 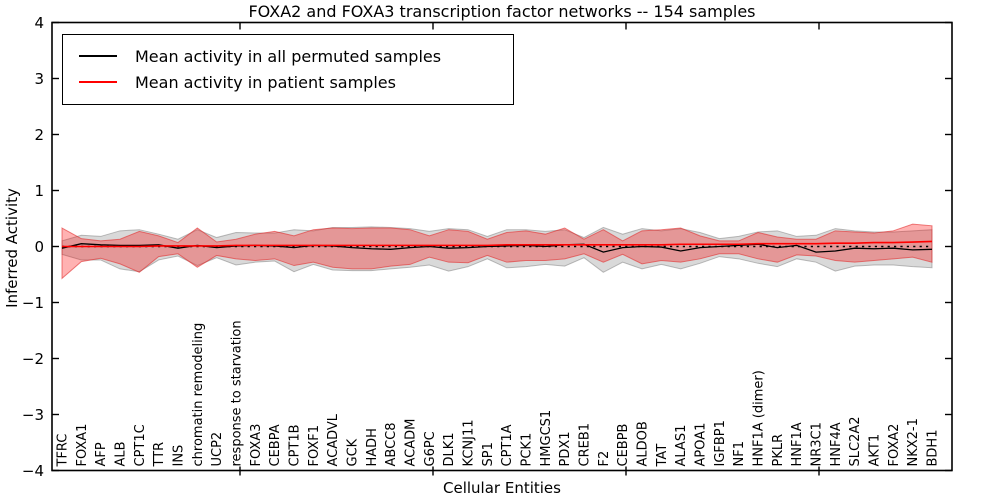 I want to click on x-category-label: CREB1, so click(x=585, y=445).